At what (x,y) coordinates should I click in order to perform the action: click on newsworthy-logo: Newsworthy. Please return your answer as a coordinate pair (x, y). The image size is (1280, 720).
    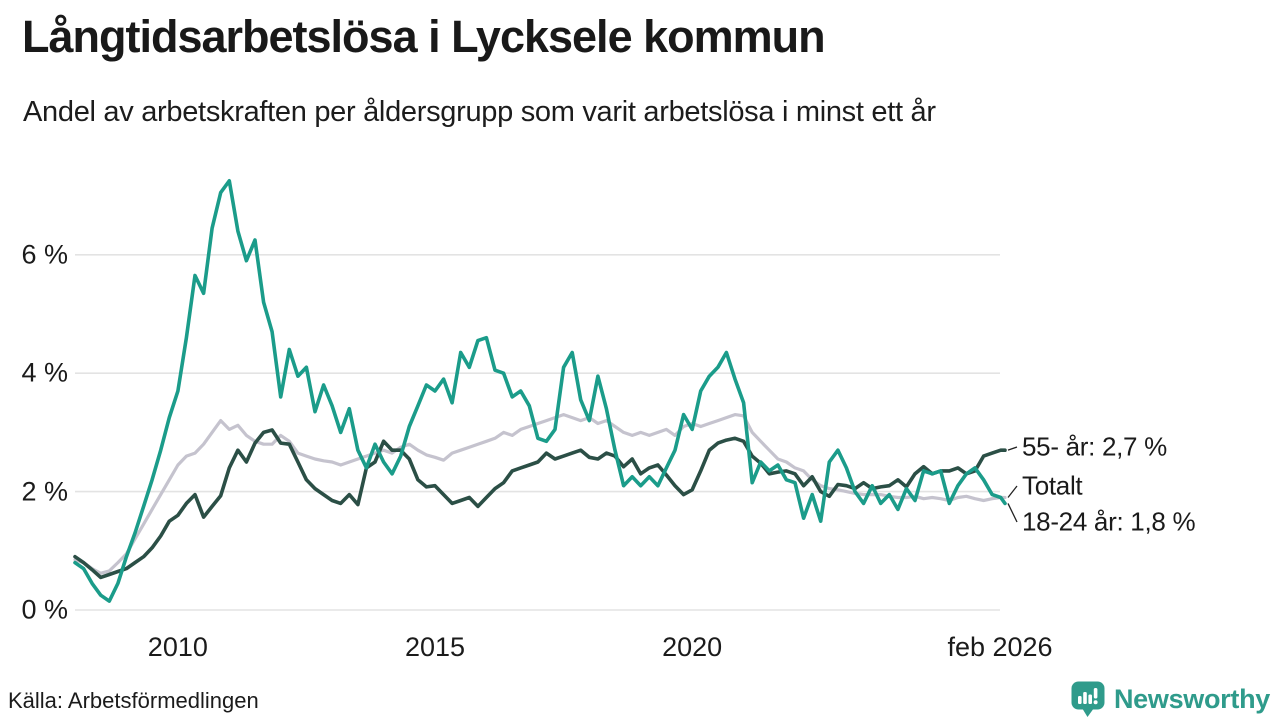
    Looking at the image, I should click on (1170, 699).